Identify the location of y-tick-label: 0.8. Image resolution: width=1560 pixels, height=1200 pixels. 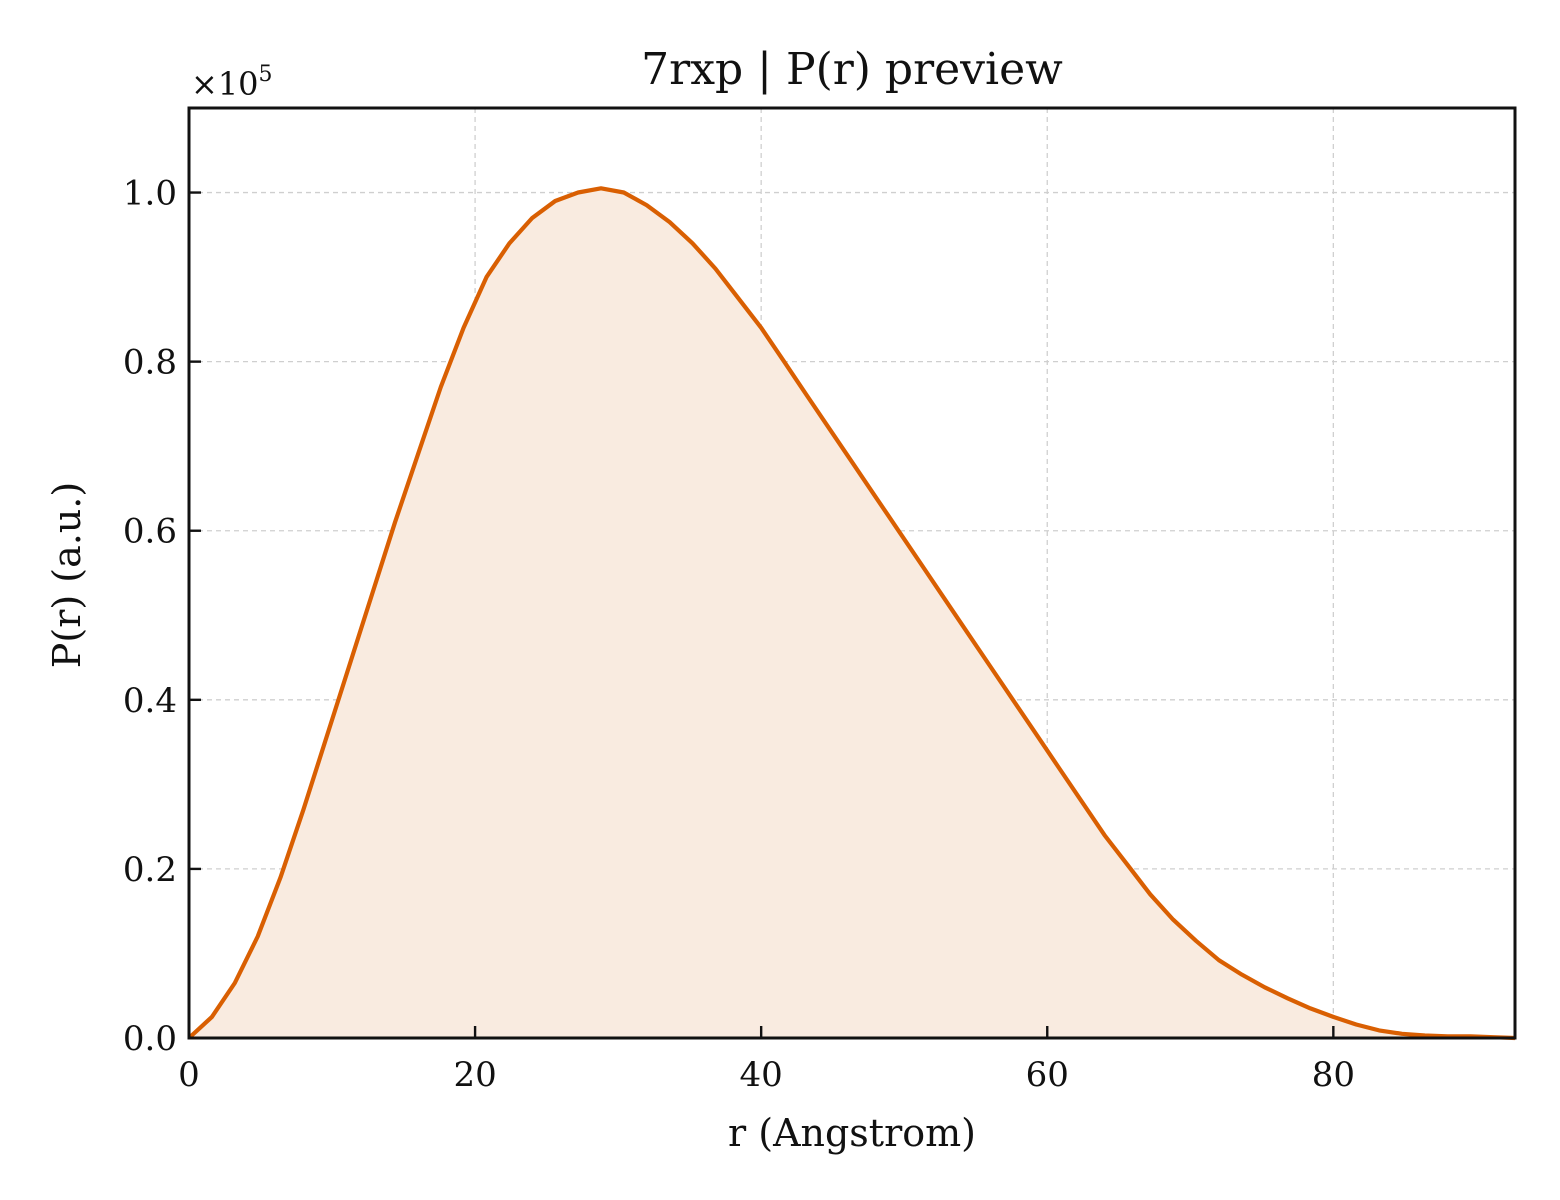
(150, 363).